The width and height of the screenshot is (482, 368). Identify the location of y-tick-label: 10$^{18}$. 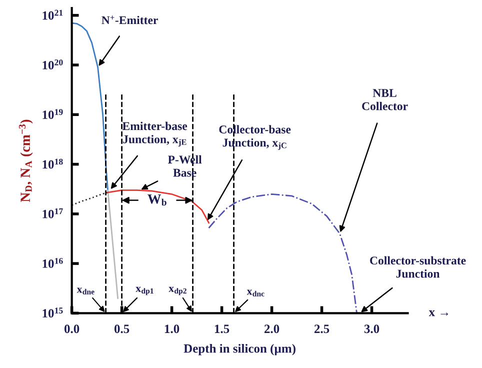
(52, 163).